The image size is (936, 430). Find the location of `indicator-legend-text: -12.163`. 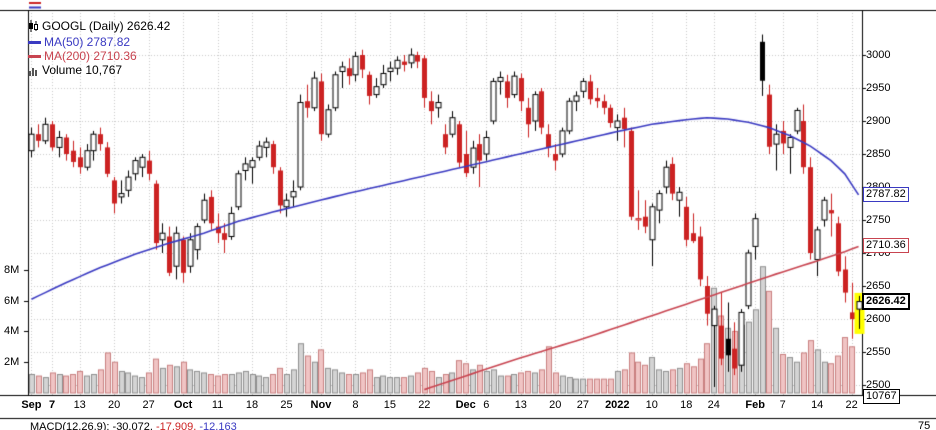

indicator-legend-text: -12.163 is located at coordinates (218, 425).